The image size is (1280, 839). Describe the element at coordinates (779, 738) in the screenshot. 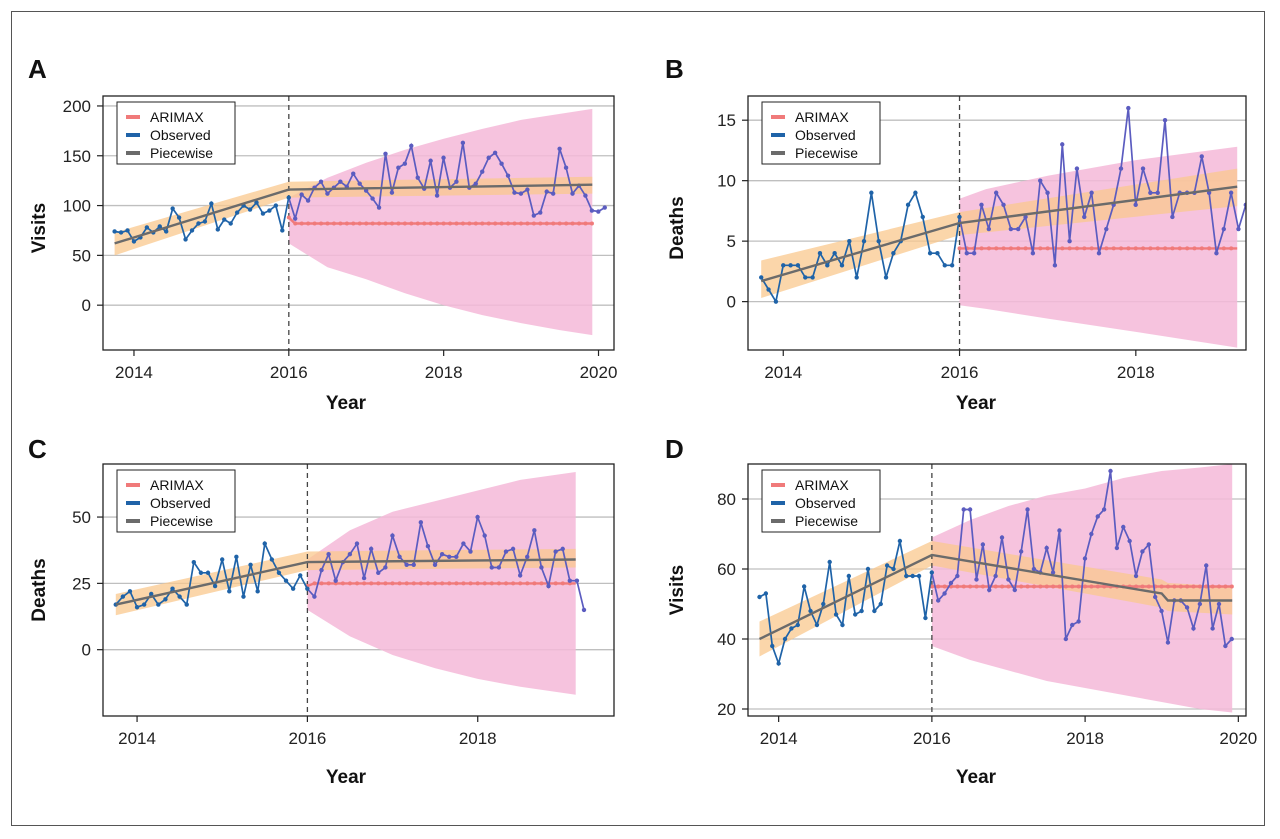

I see `x-tick-label: 2014` at that location.